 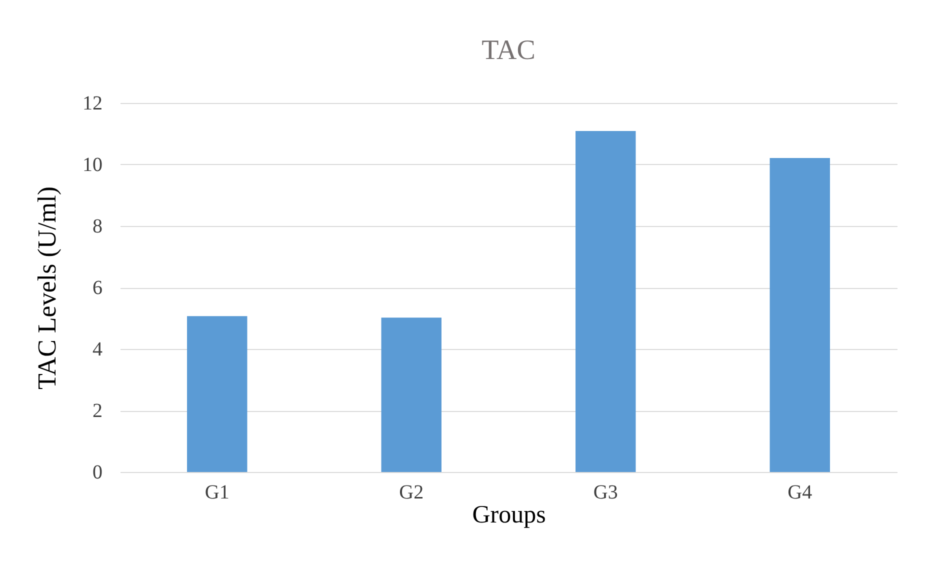 What do you see at coordinates (92, 103) in the screenshot?
I see `y-tick-label: 12` at bounding box center [92, 103].